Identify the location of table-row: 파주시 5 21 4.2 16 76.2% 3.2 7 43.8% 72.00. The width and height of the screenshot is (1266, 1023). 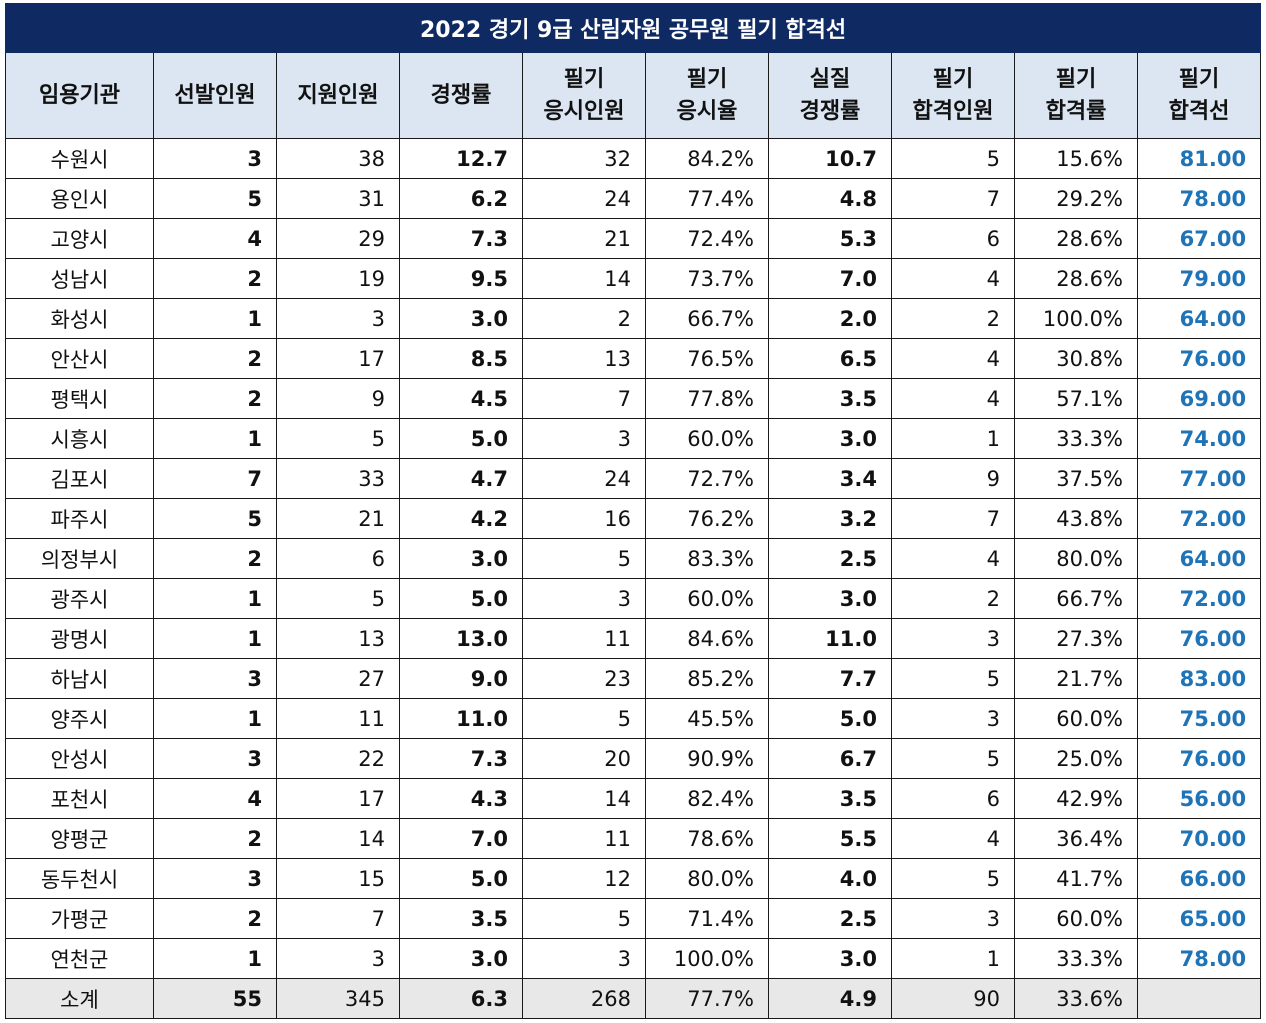
(633, 518).